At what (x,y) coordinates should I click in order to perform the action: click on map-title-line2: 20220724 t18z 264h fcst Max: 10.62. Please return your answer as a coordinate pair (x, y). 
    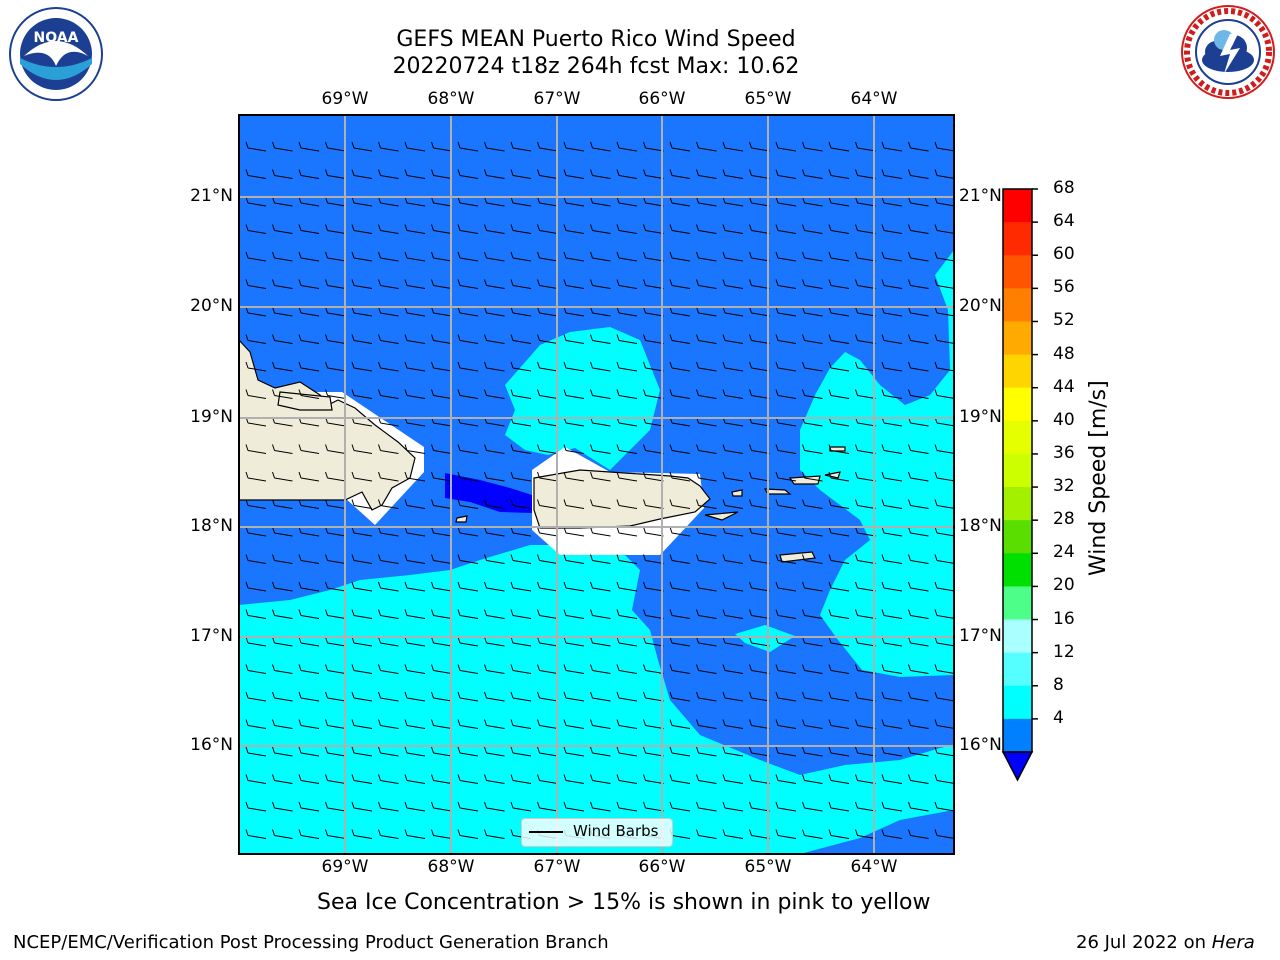
    Looking at the image, I should click on (596, 66).